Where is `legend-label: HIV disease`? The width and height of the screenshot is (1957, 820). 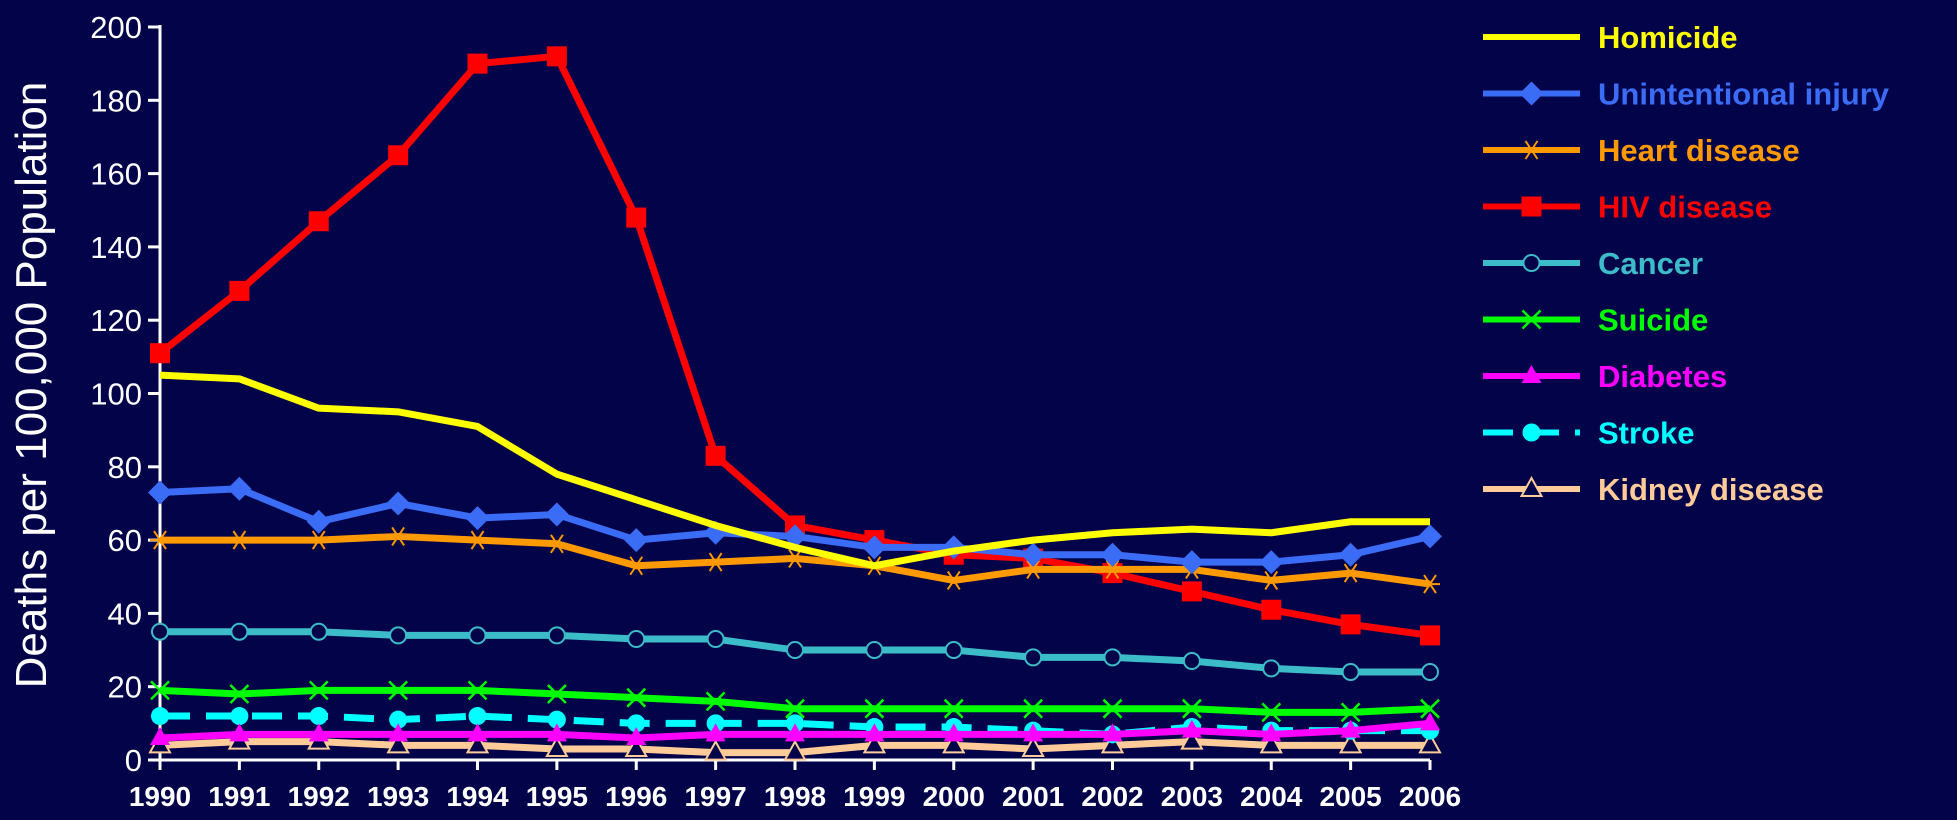 legend-label: HIV disease is located at coordinates (1685, 207).